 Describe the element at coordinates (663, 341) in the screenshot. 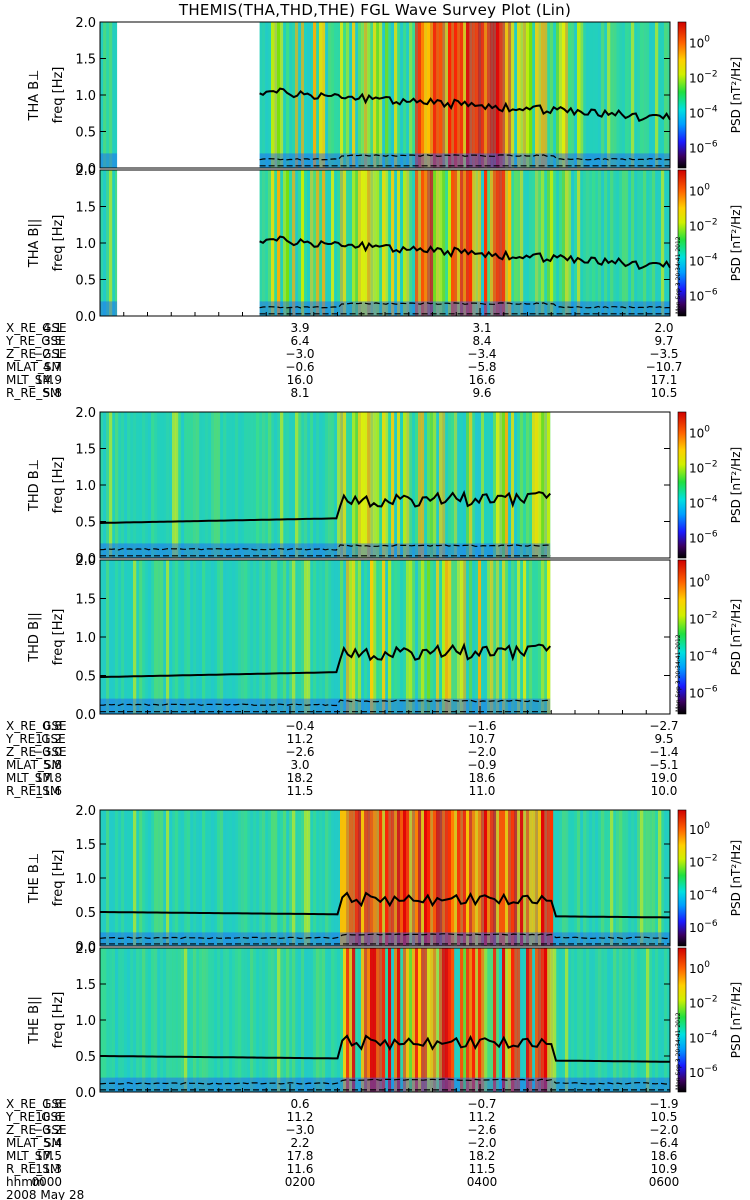

I see `orbit-value: 9.7` at that location.